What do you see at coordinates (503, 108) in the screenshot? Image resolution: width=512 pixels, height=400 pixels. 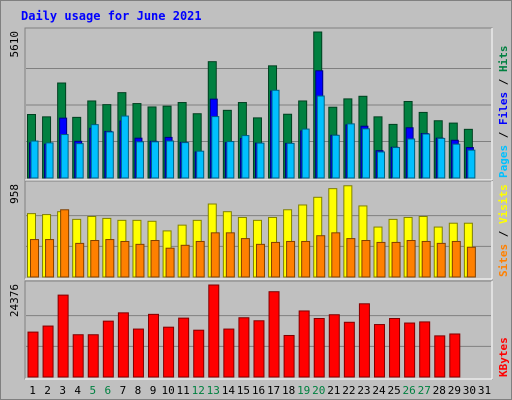 I see `legend-entry-files: Files` at bounding box center [503, 108].